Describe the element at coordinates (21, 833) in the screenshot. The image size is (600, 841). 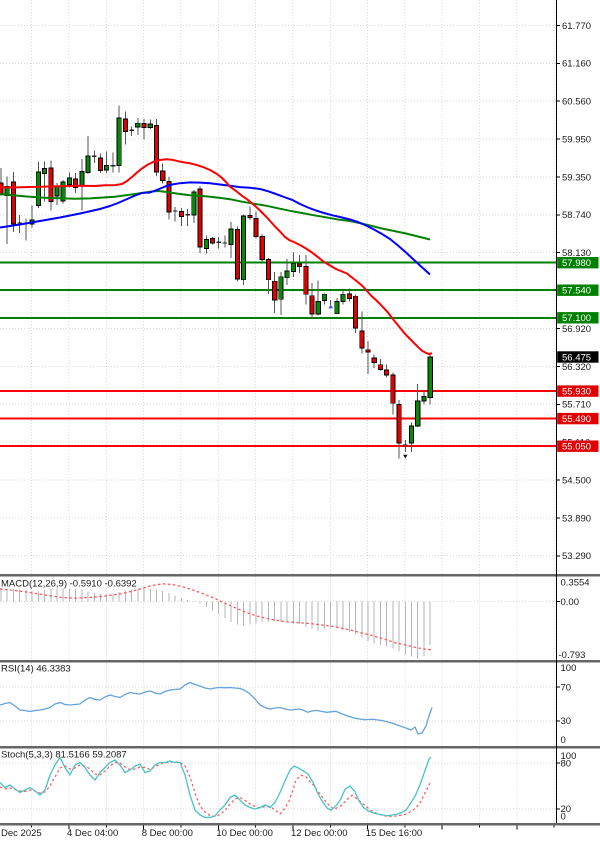
I see `svg-text: Dec 2025` at that location.